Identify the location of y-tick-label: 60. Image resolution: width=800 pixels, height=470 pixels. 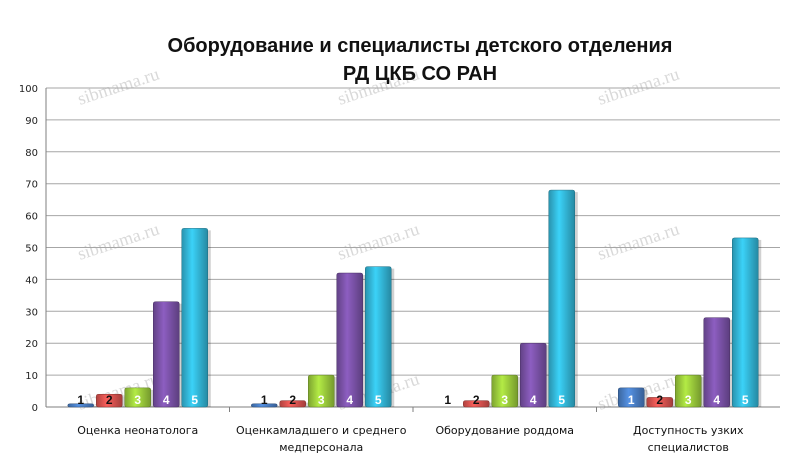
(31, 217).